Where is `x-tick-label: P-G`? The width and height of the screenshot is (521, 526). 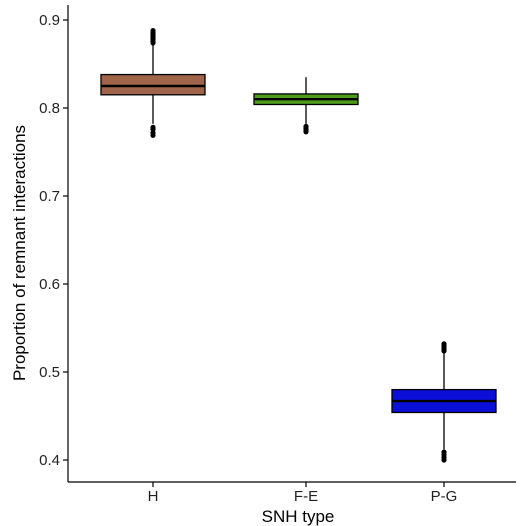
x-tick-label: P-G is located at coordinates (444, 496).